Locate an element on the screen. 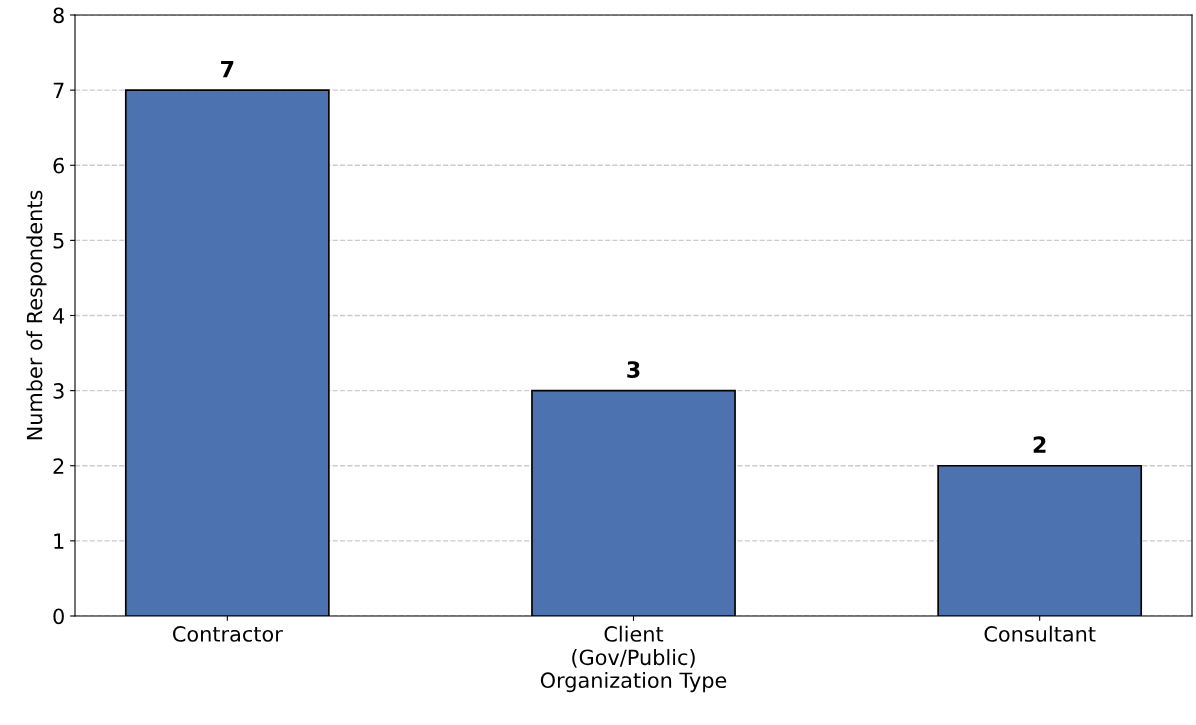 The image size is (1196, 725). y-tick-label: 7 is located at coordinates (58, 90).